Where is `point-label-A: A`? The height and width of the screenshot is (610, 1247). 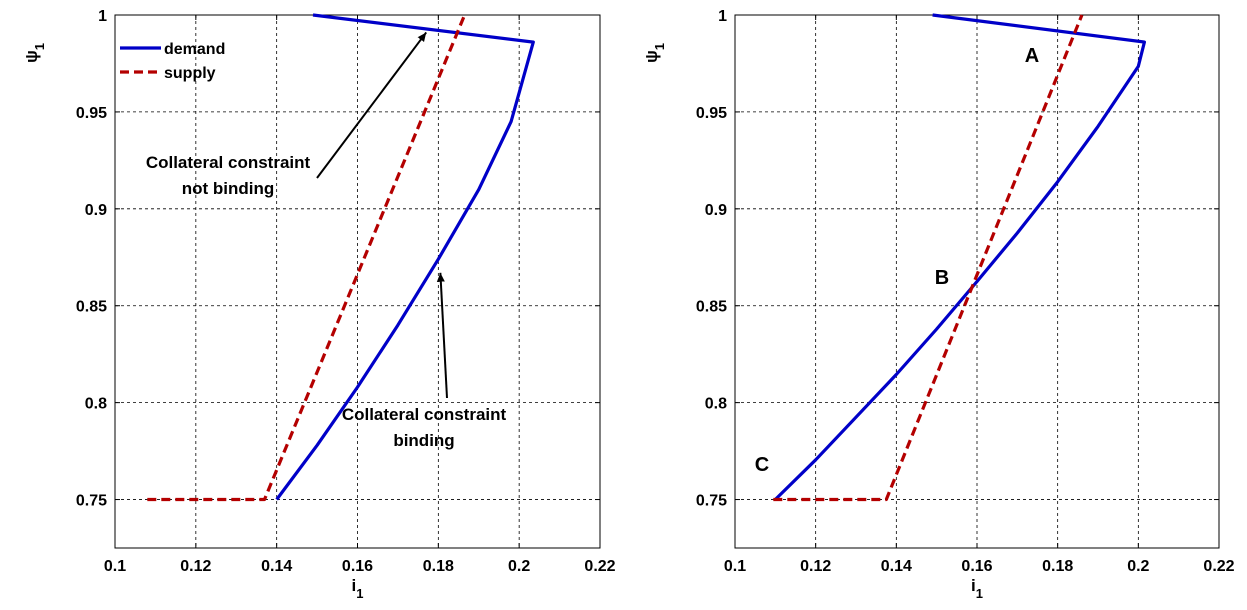 point-label-A: A is located at coordinates (1032, 56).